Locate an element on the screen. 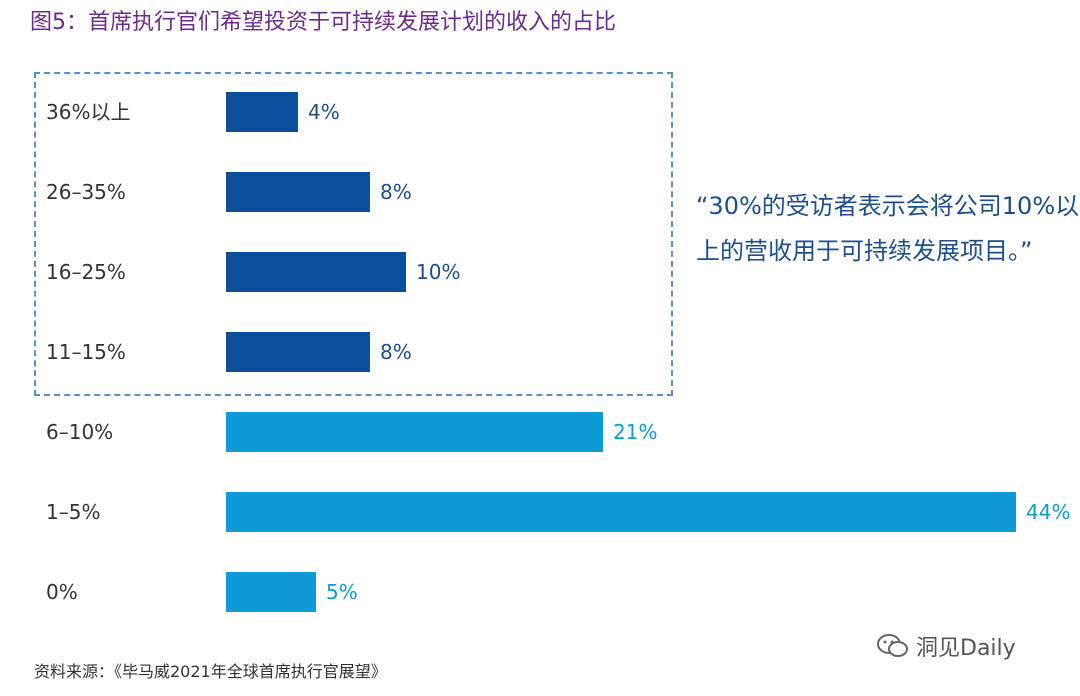 This screenshot has height=696, width=1080. watermark: 洞见Daily is located at coordinates (946, 646).